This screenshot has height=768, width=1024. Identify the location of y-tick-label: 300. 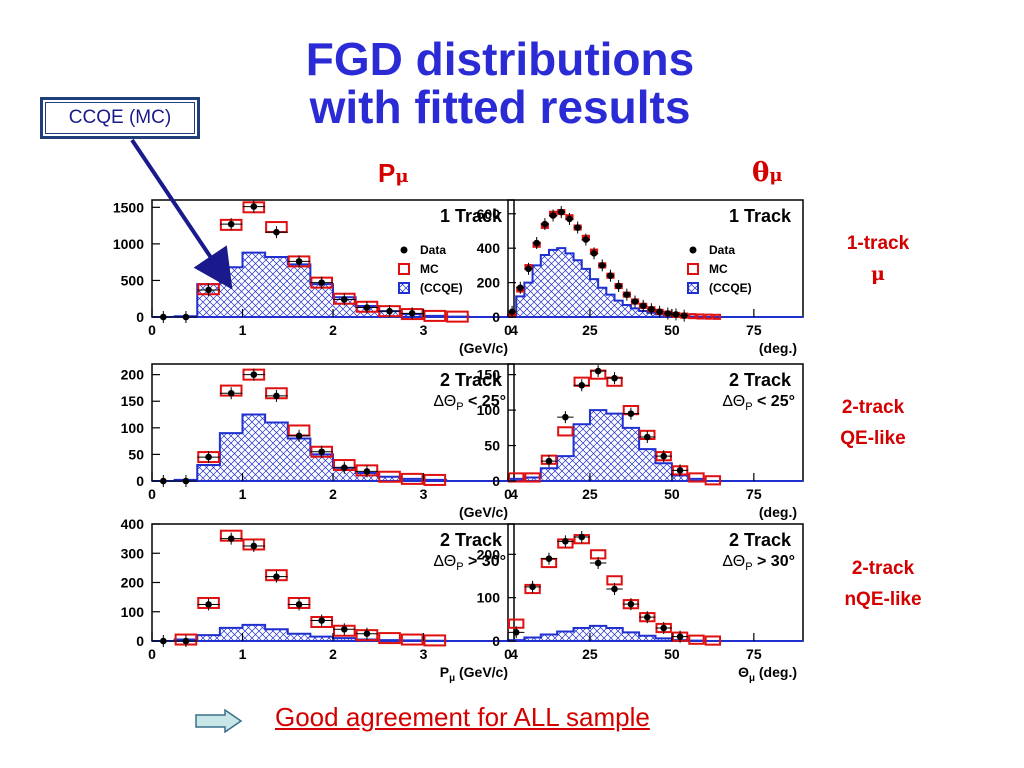
(133, 553).